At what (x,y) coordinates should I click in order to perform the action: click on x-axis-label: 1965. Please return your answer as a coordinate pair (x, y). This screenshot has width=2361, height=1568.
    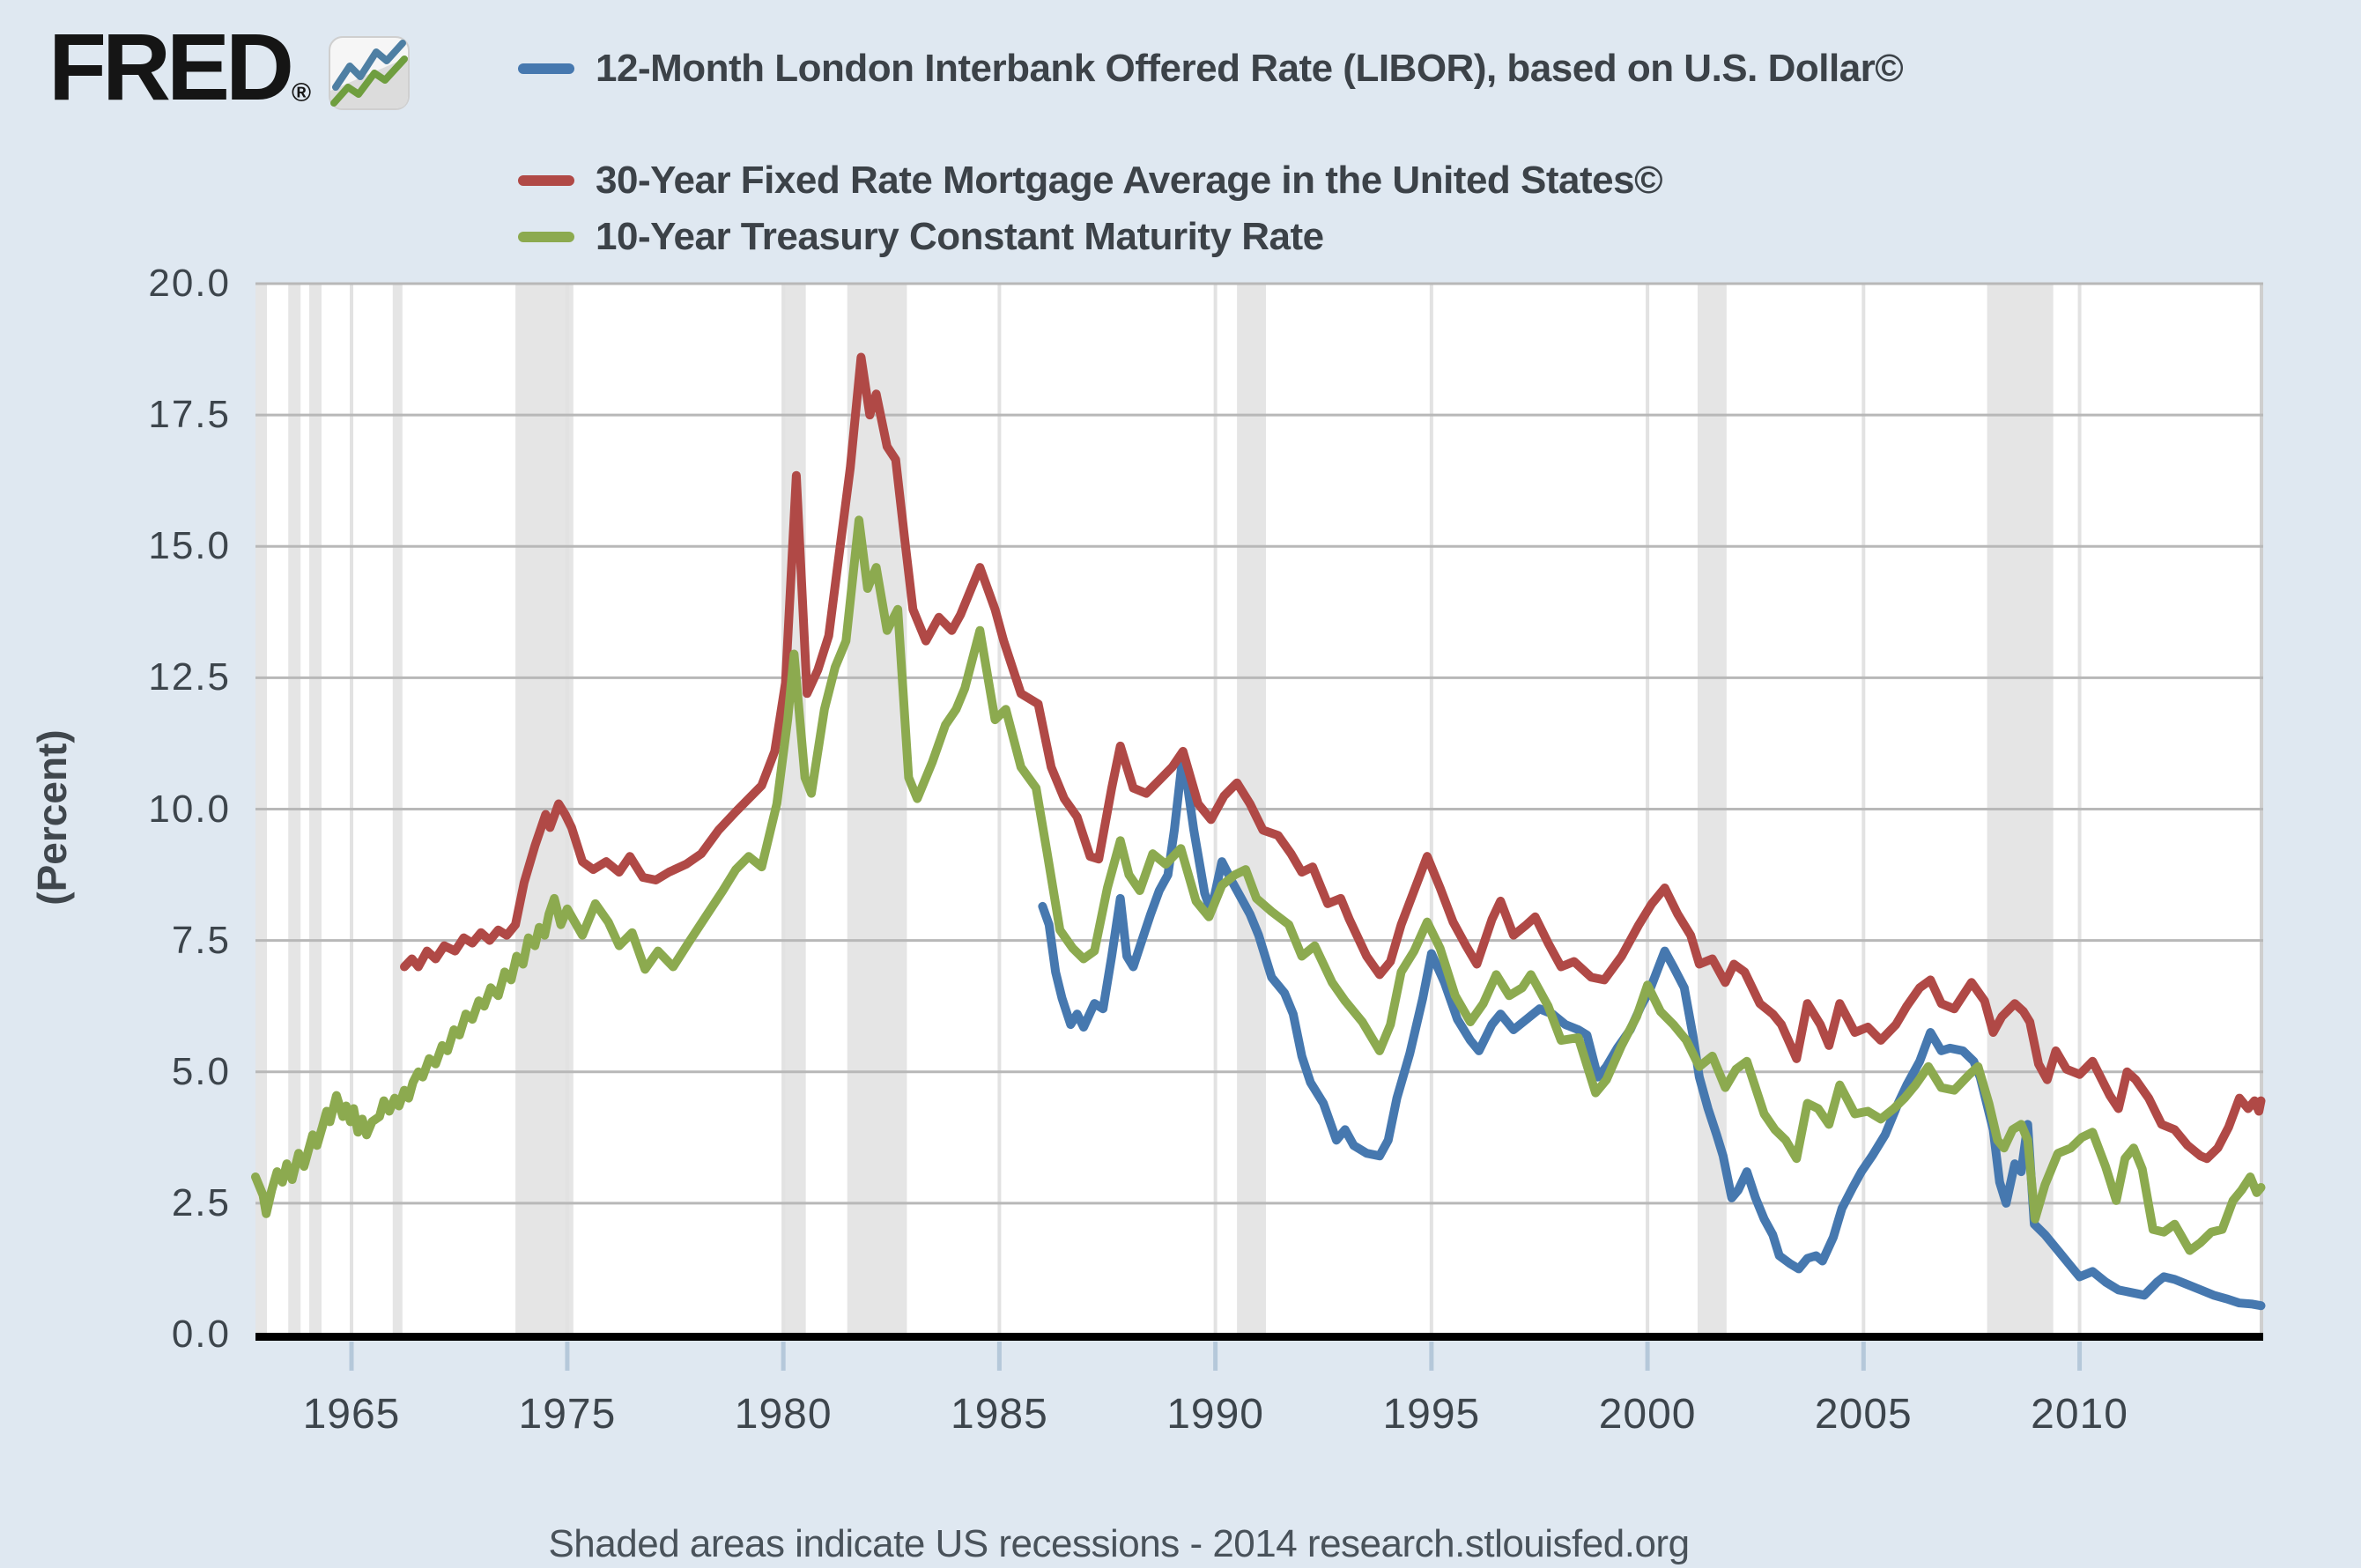
    Looking at the image, I should click on (351, 1414).